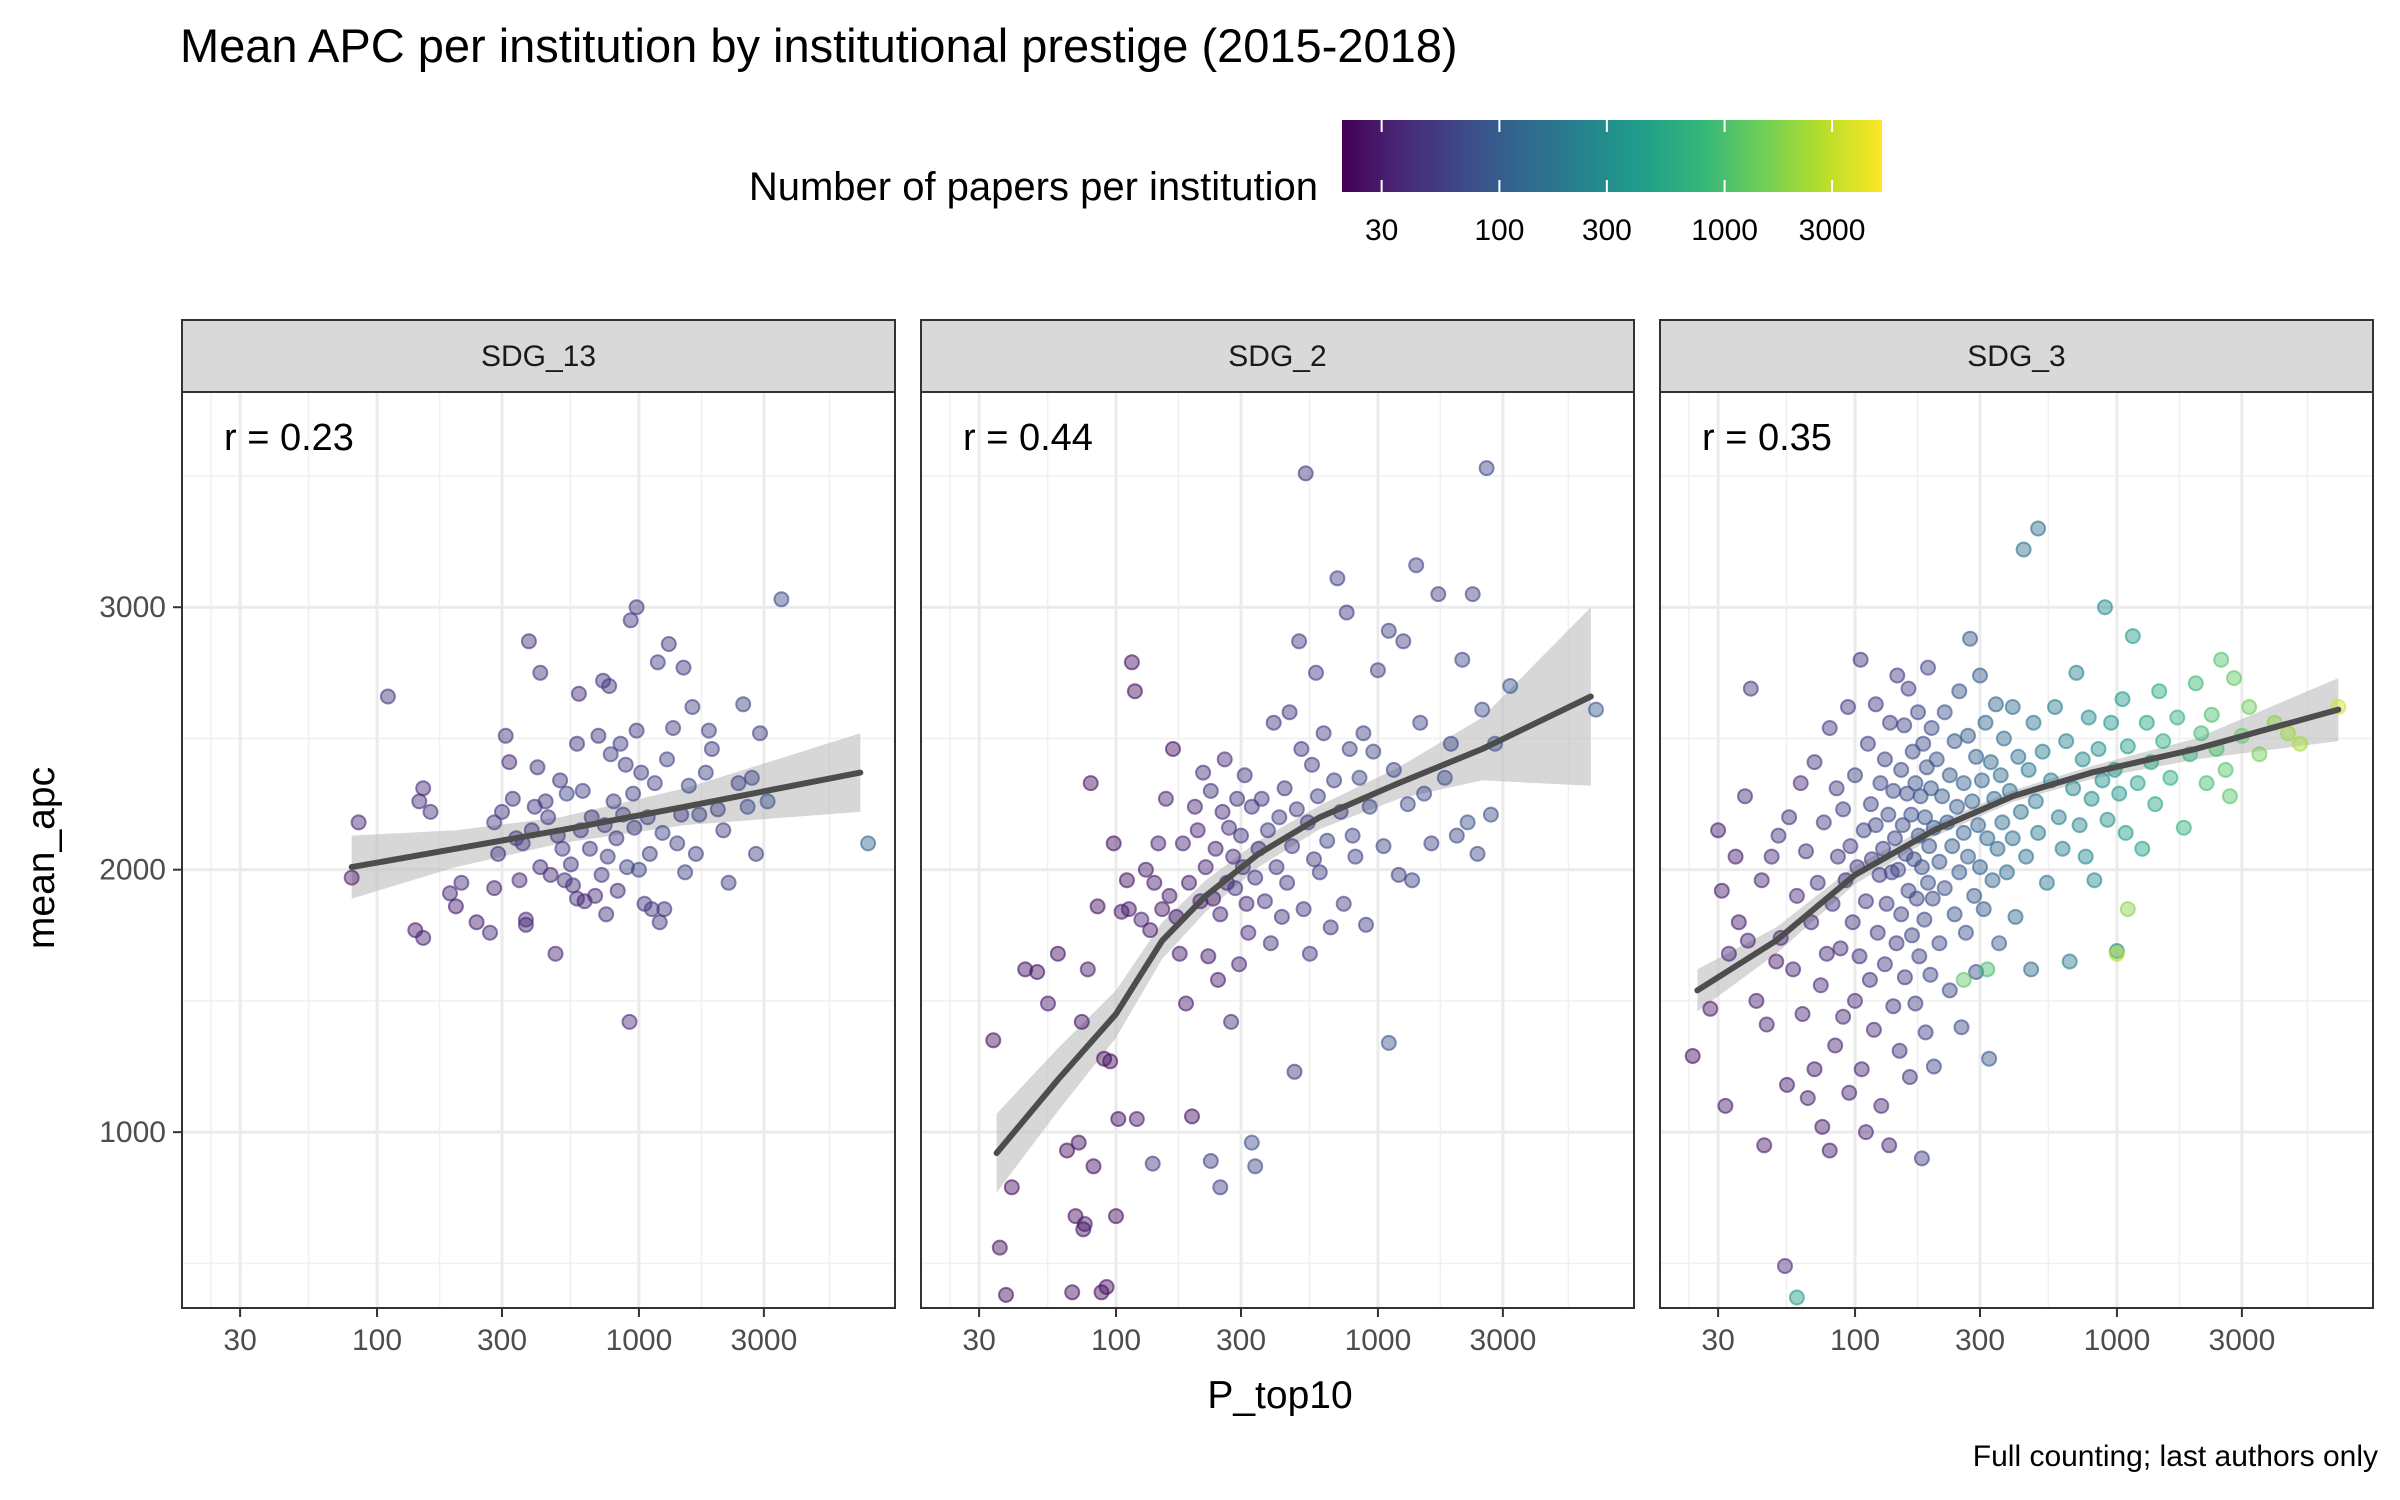 This screenshot has width=2400, height=1500. Describe the element at coordinates (41, 858) in the screenshot. I see `y-axis-title: mean_apc` at that location.